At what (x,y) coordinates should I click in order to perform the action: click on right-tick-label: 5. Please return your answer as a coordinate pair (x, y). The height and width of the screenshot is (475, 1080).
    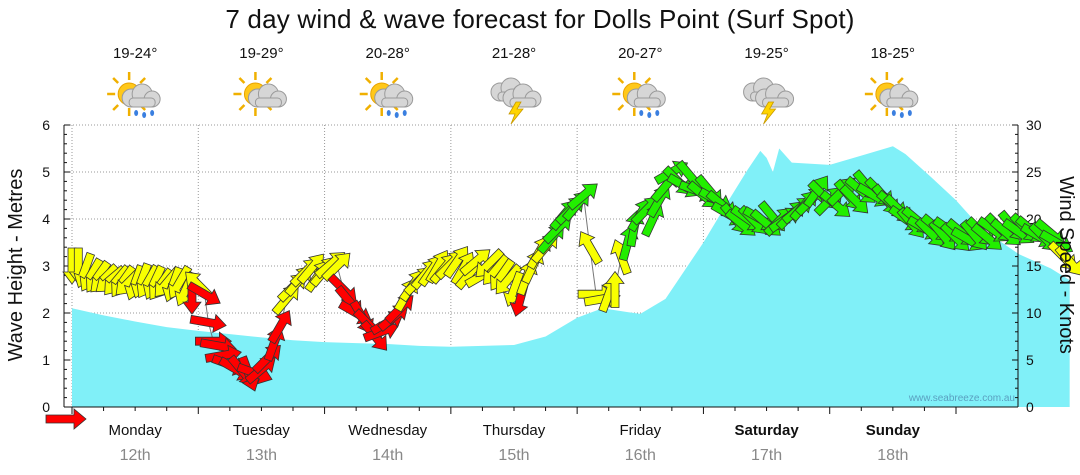
    Looking at the image, I should click on (1030, 360).